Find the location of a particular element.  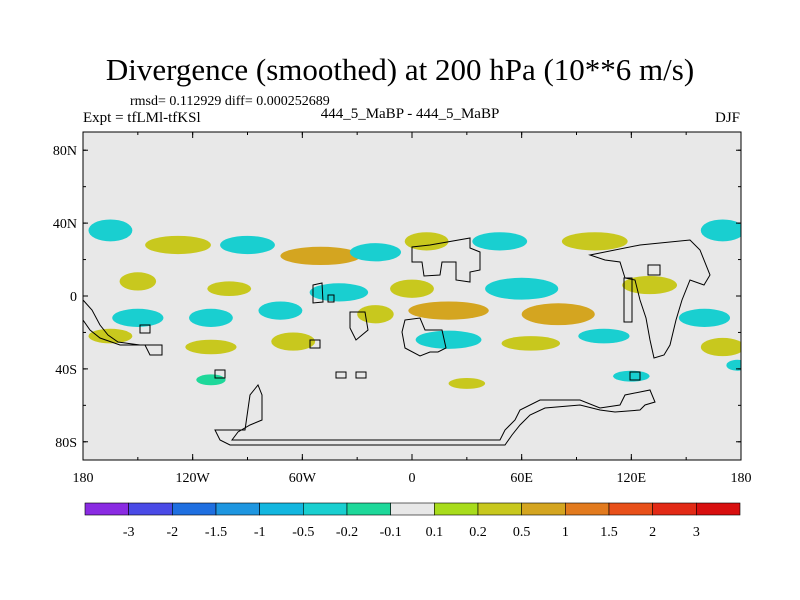

colorbar-label-8: 0.2 is located at coordinates (478, 532).